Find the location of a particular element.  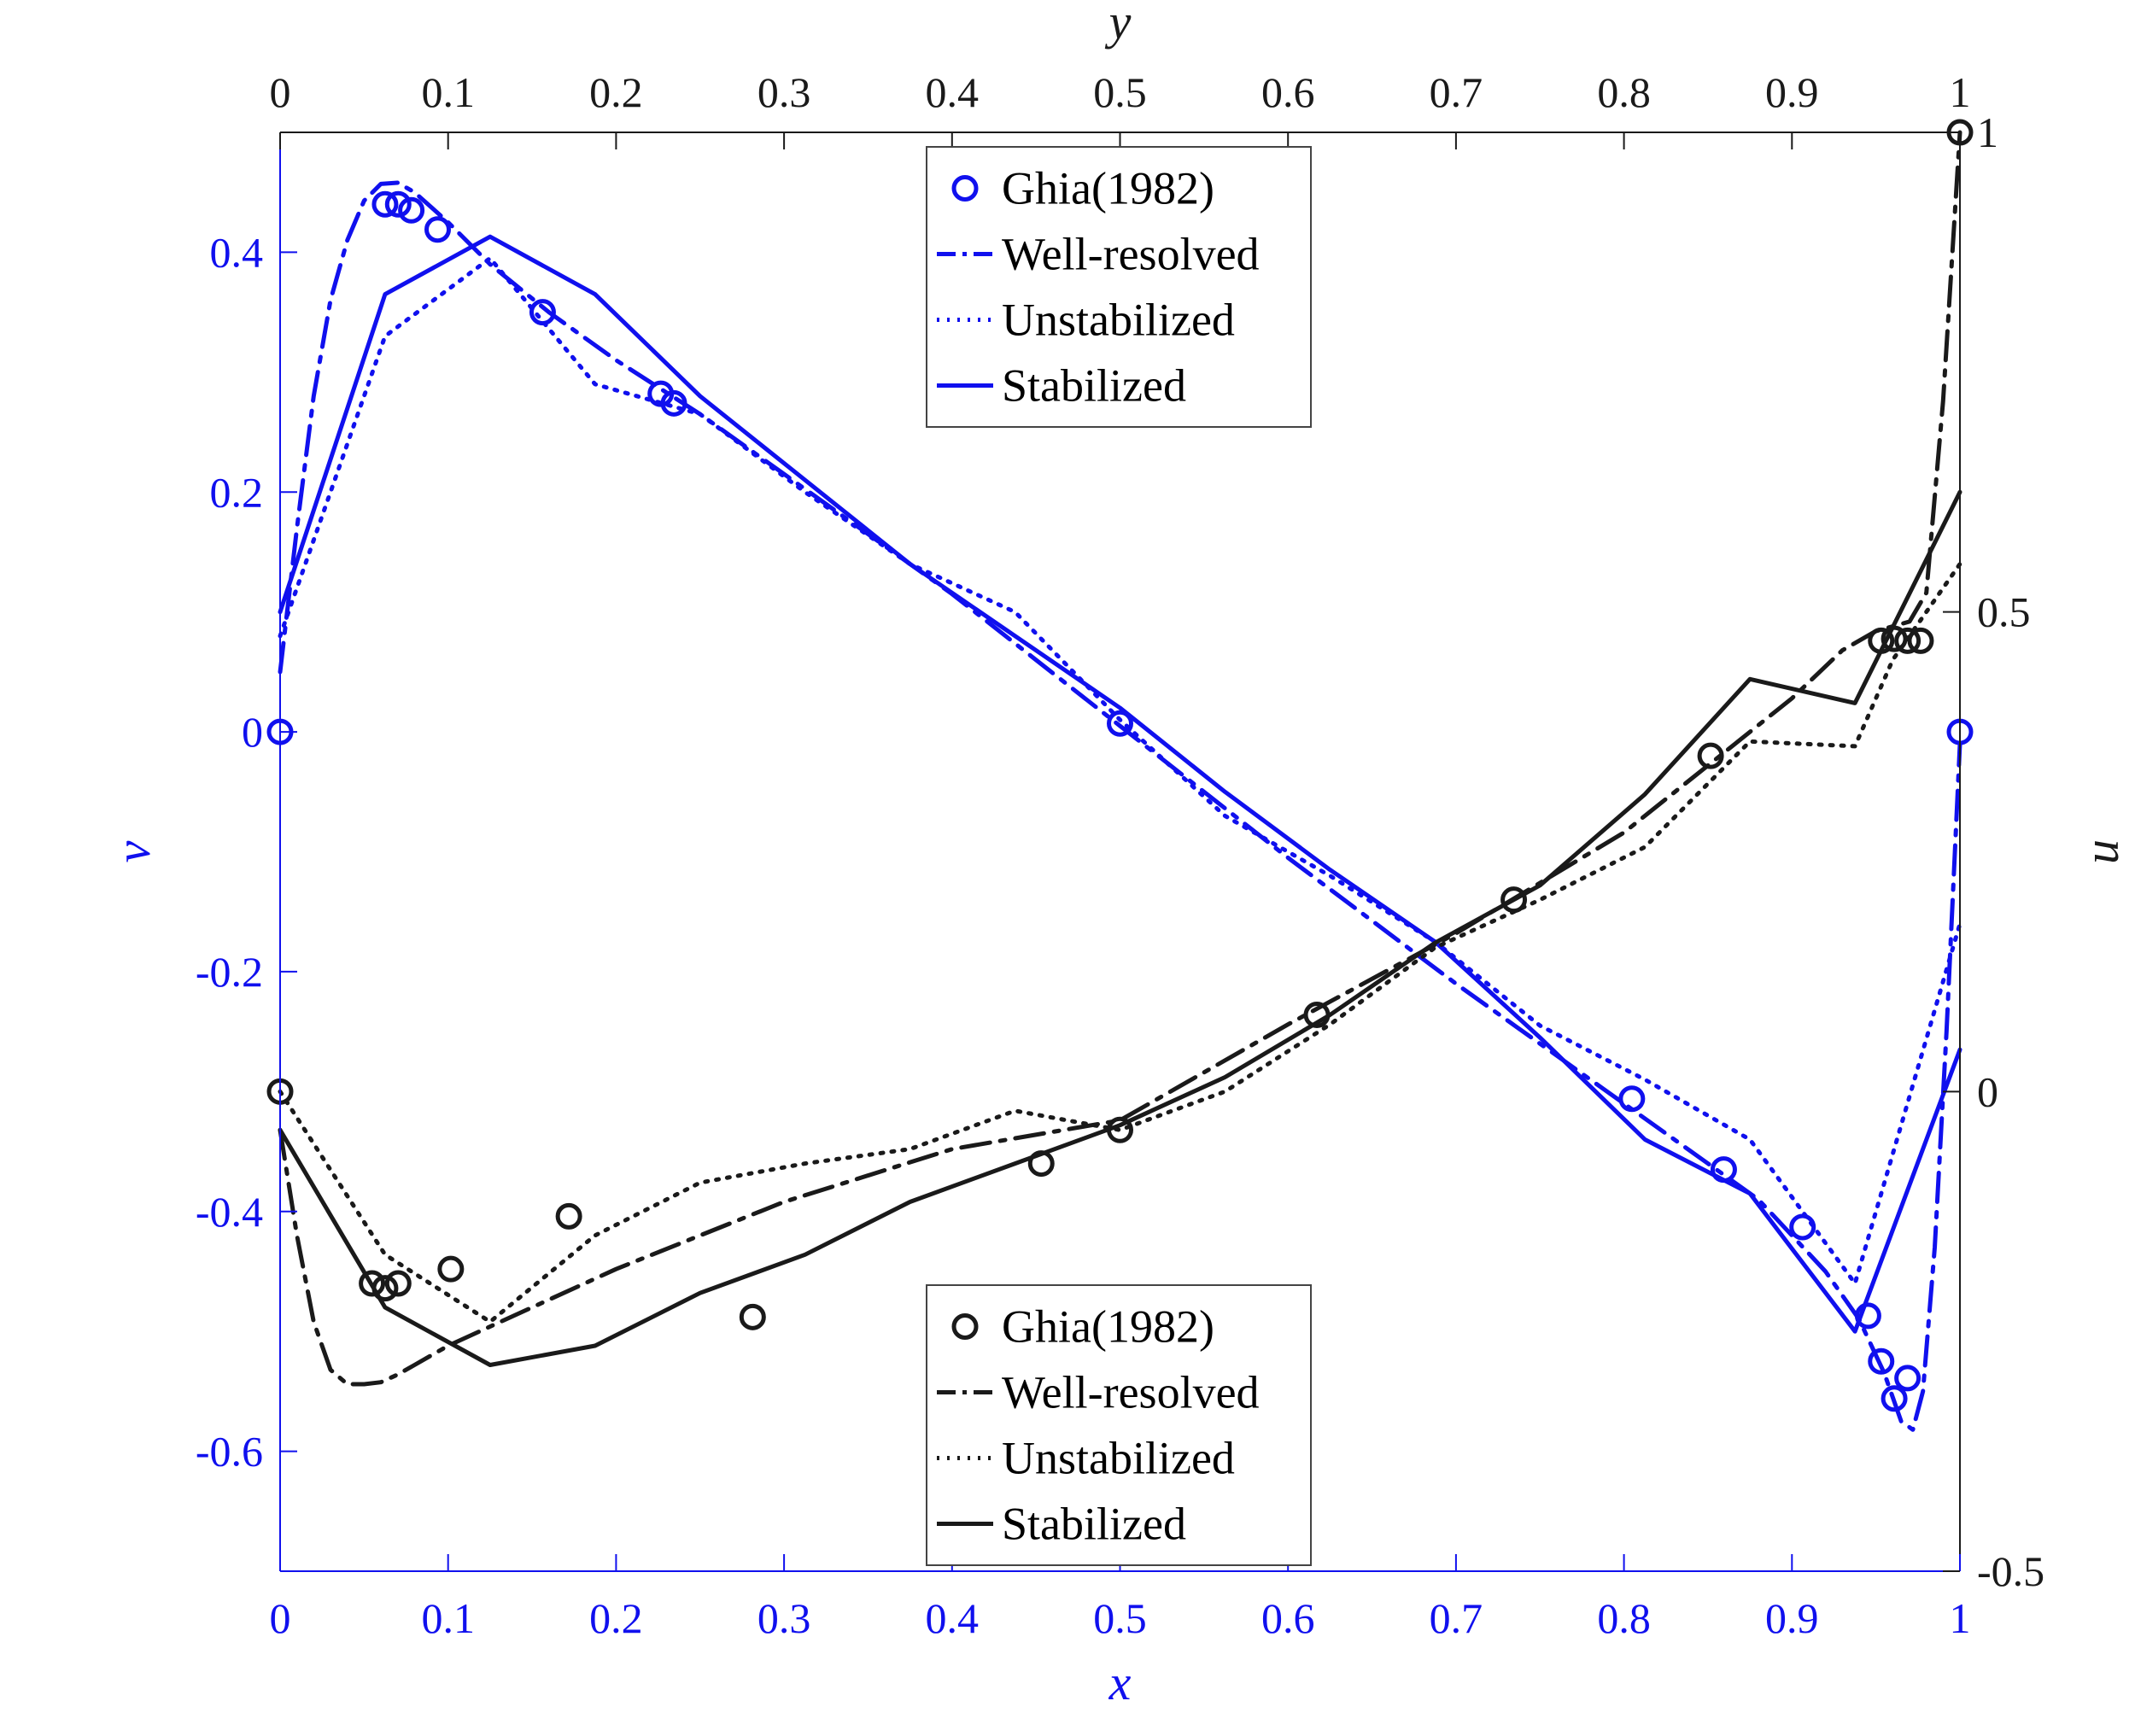

x-tick-label: 0.8 is located at coordinates (1624, 1618).